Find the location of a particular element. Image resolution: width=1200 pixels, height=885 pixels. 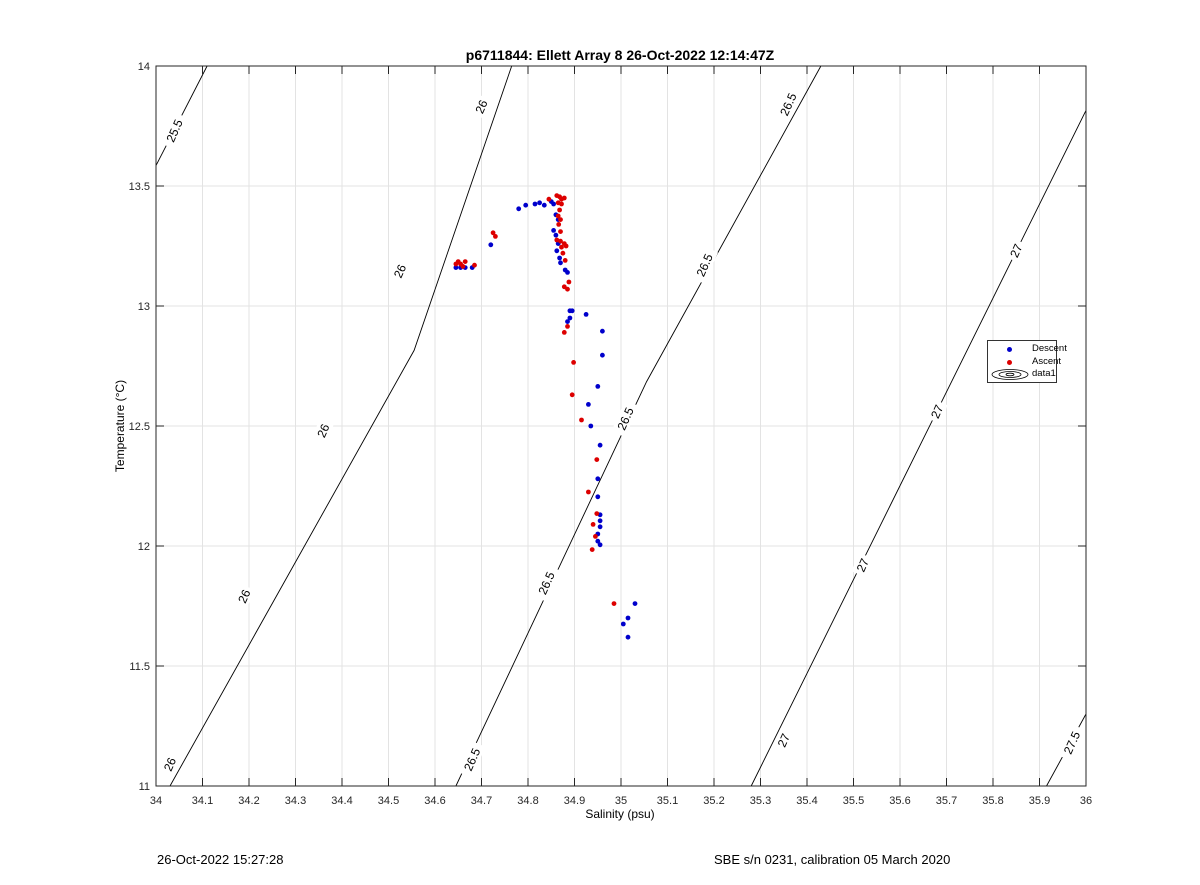

x-tick-label: 35.2 is located at coordinates (713, 801).